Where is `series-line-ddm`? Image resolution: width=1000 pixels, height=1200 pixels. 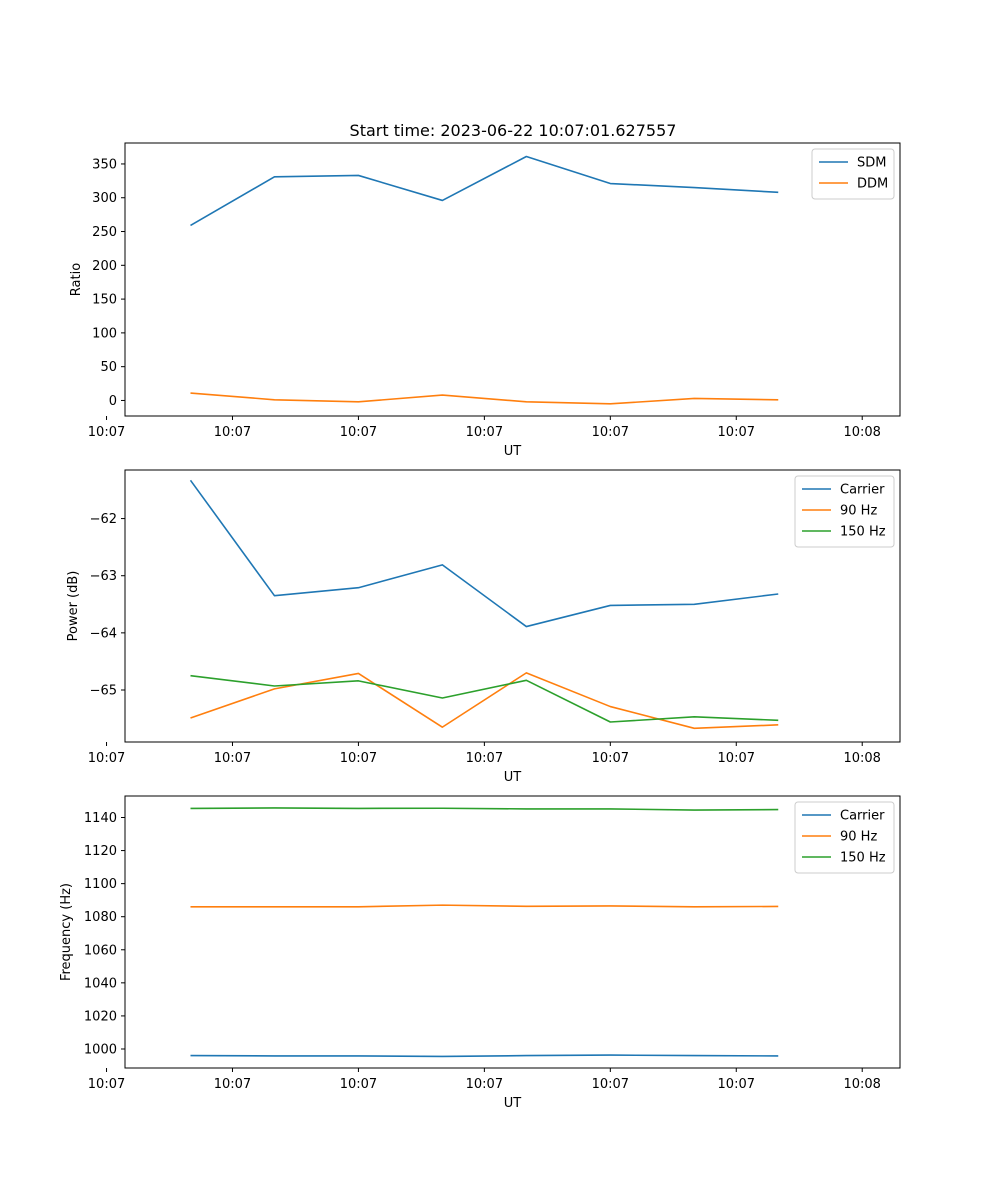 series-line-ddm is located at coordinates (484, 398).